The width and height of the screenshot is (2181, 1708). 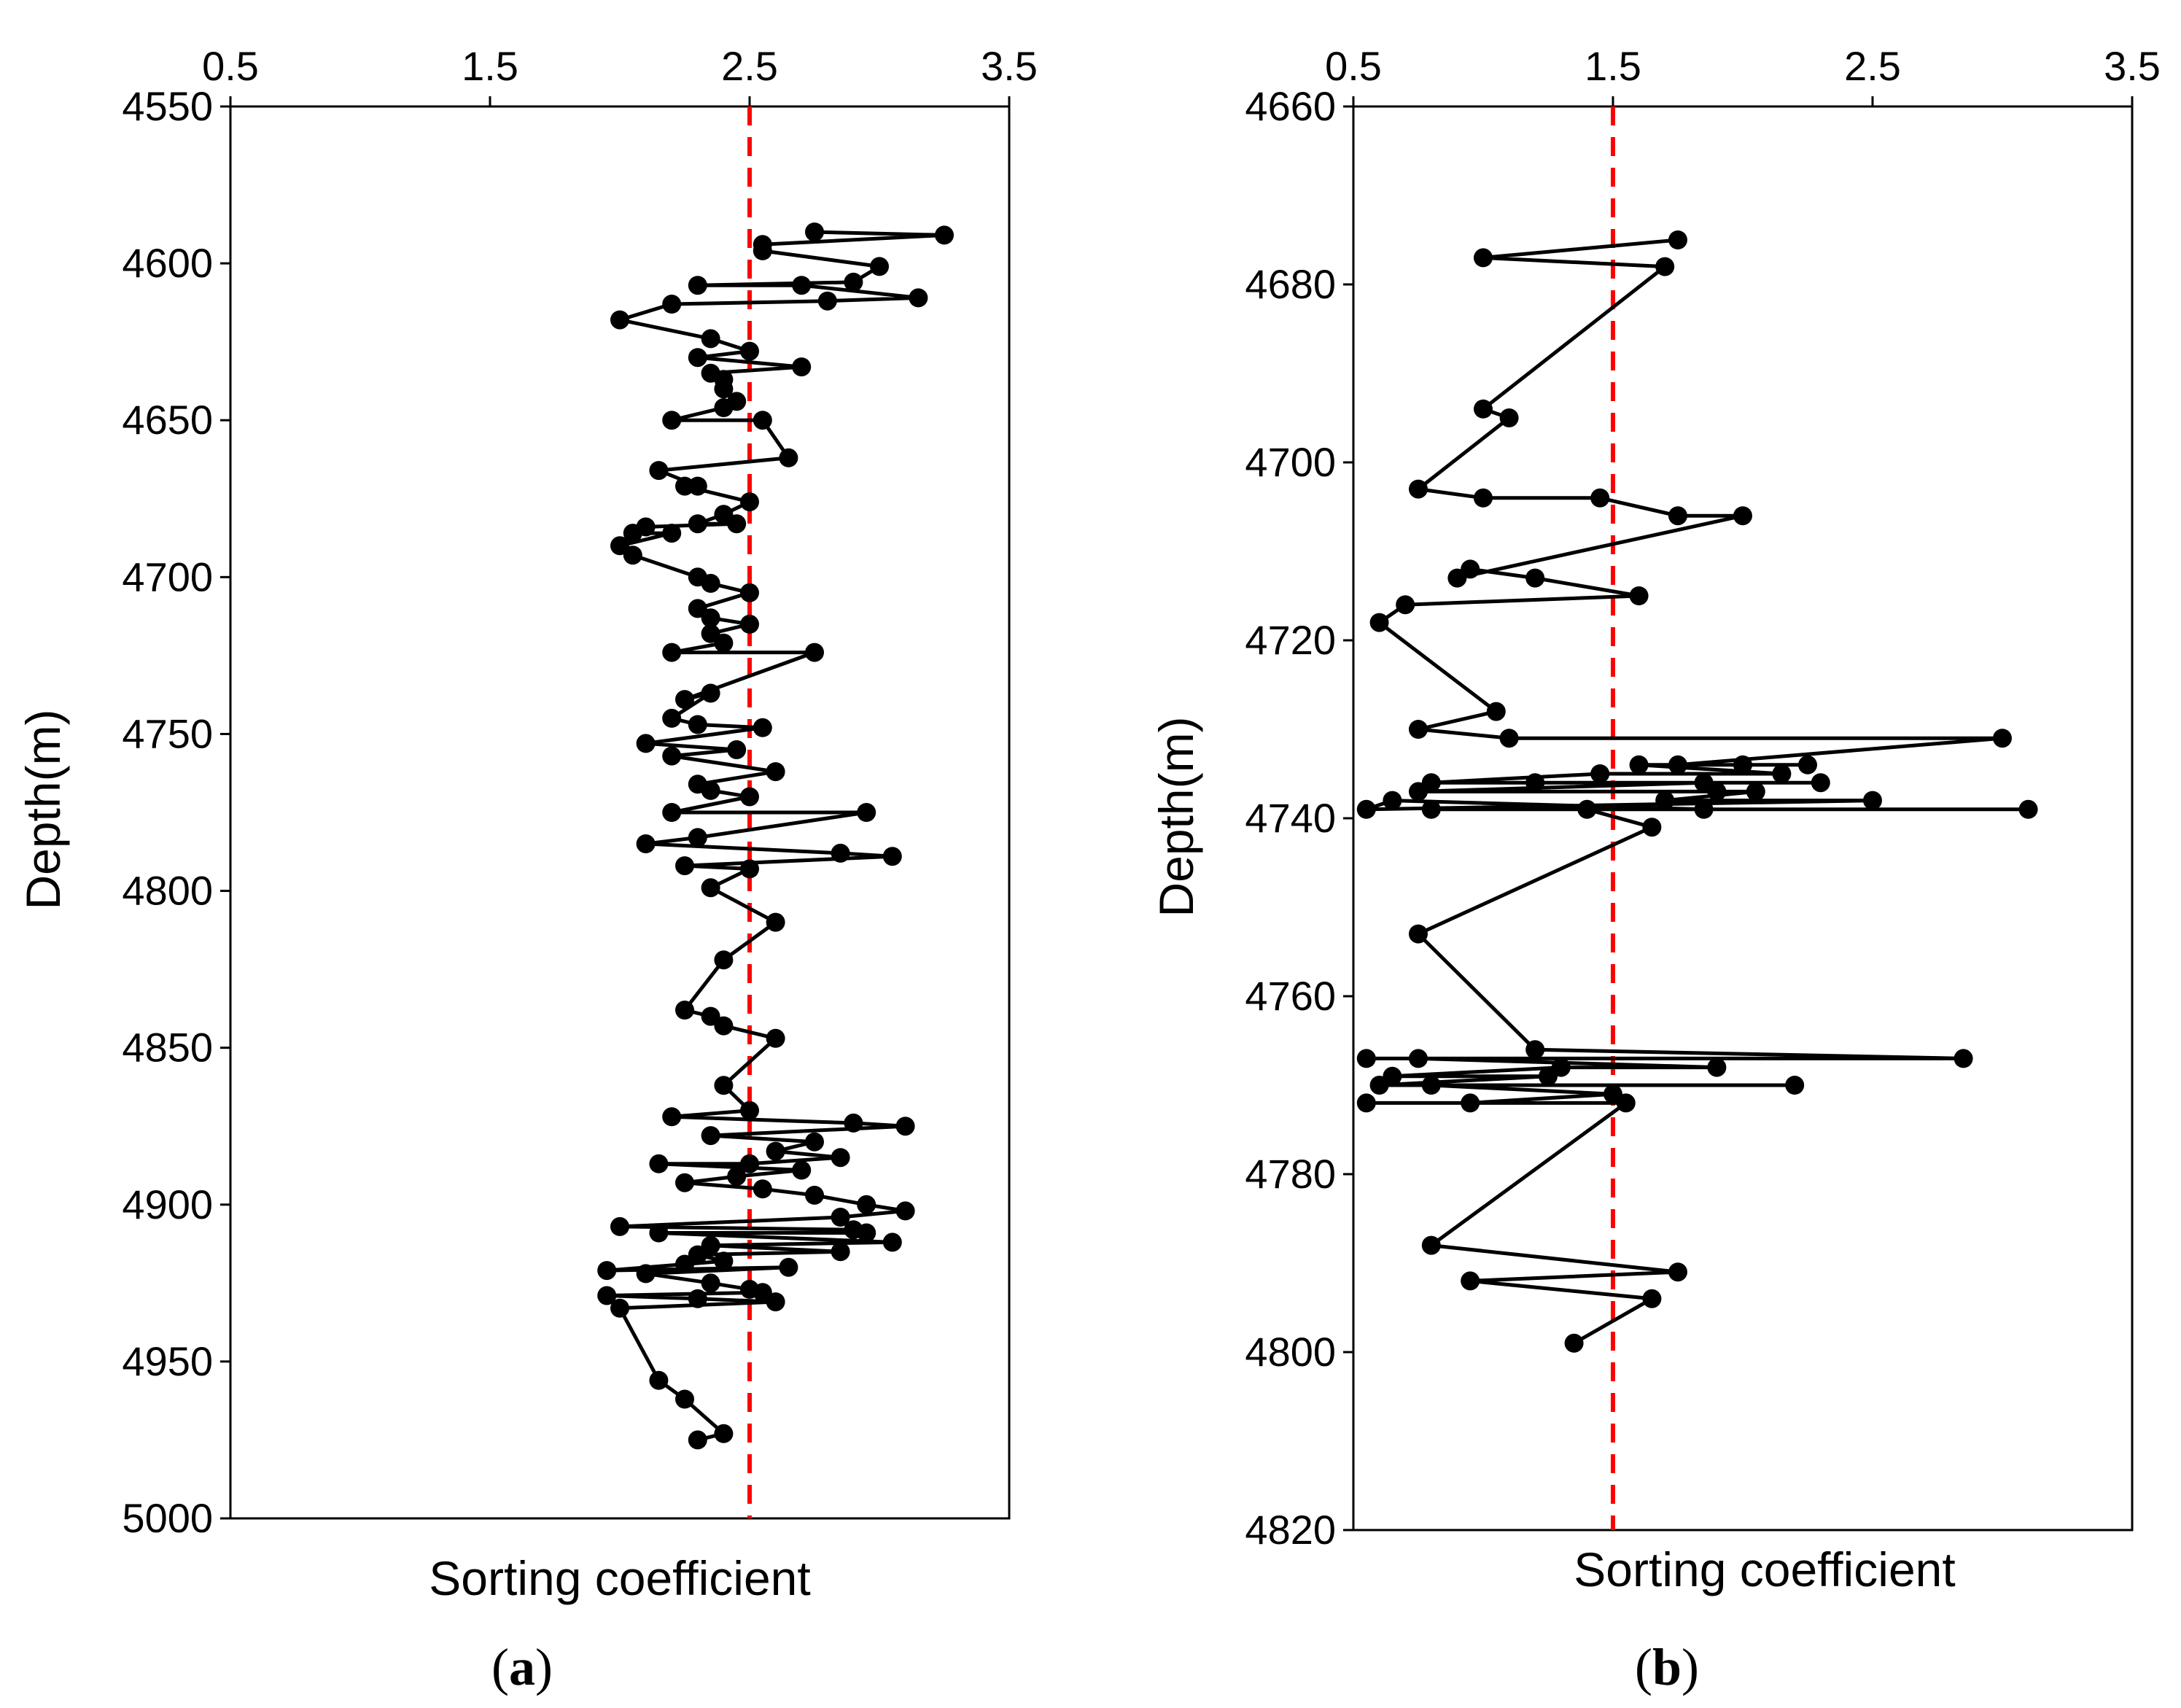 What do you see at coordinates (167, 106) in the screenshot?
I see `y-tick-label-a-0: 4550` at bounding box center [167, 106].